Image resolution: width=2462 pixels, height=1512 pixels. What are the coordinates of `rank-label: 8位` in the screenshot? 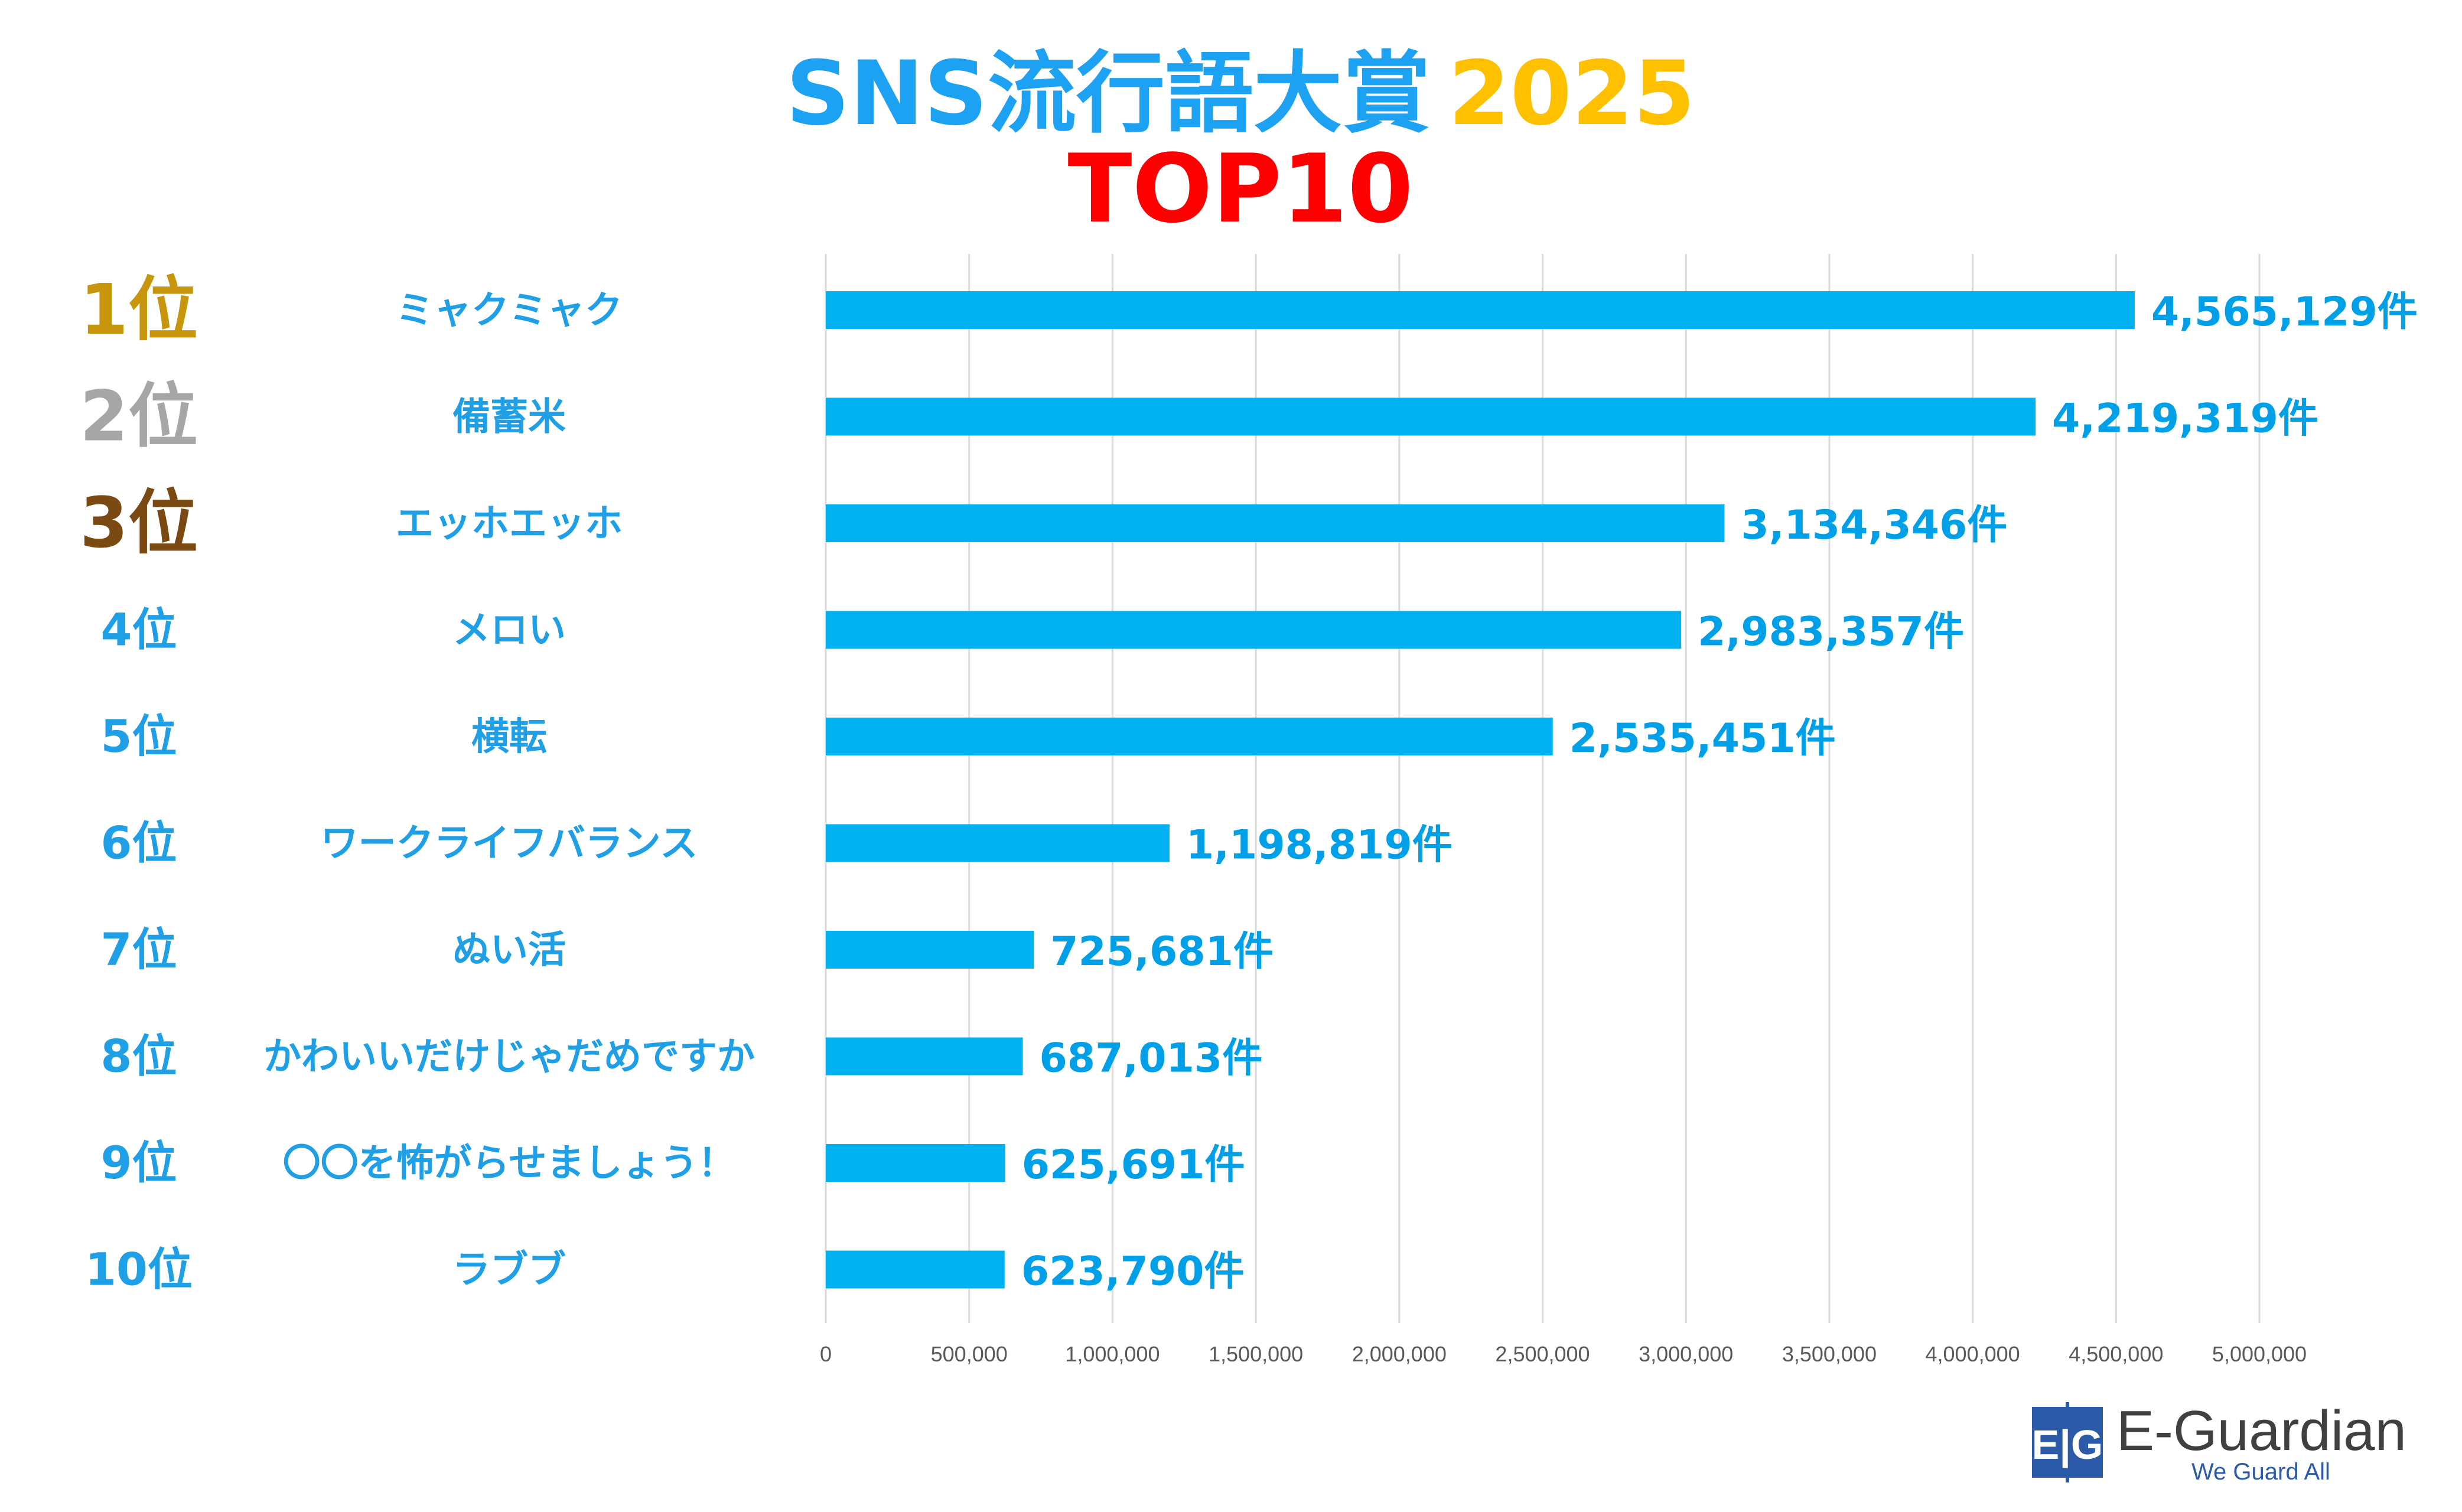 It's located at (139, 1056).